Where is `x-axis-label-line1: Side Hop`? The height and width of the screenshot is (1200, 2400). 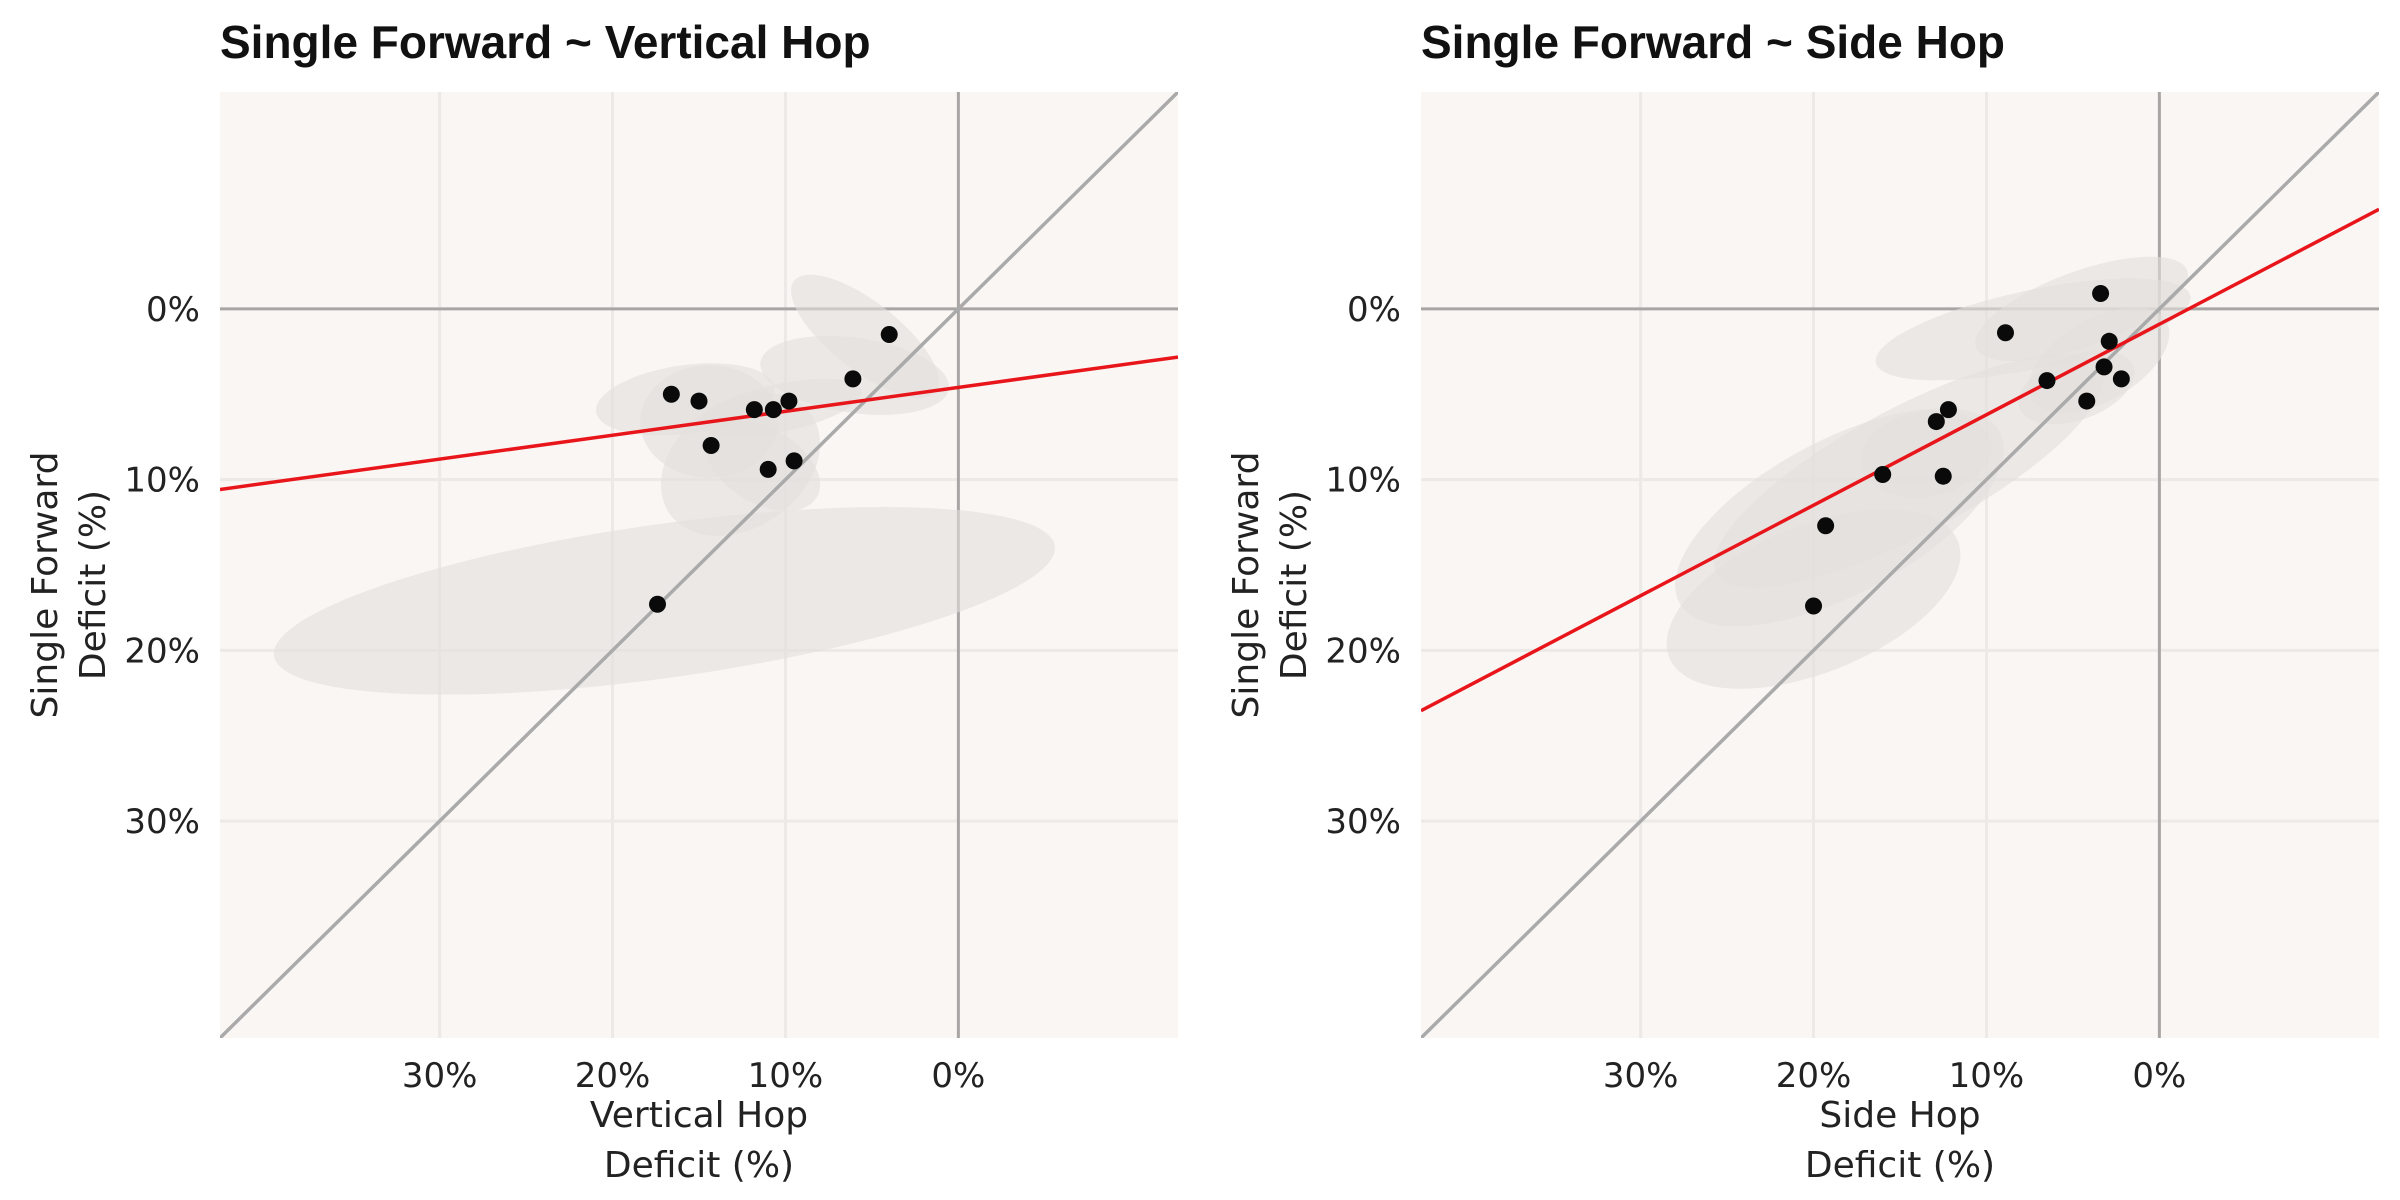 x-axis-label-line1: Side Hop is located at coordinates (1899, 1115).